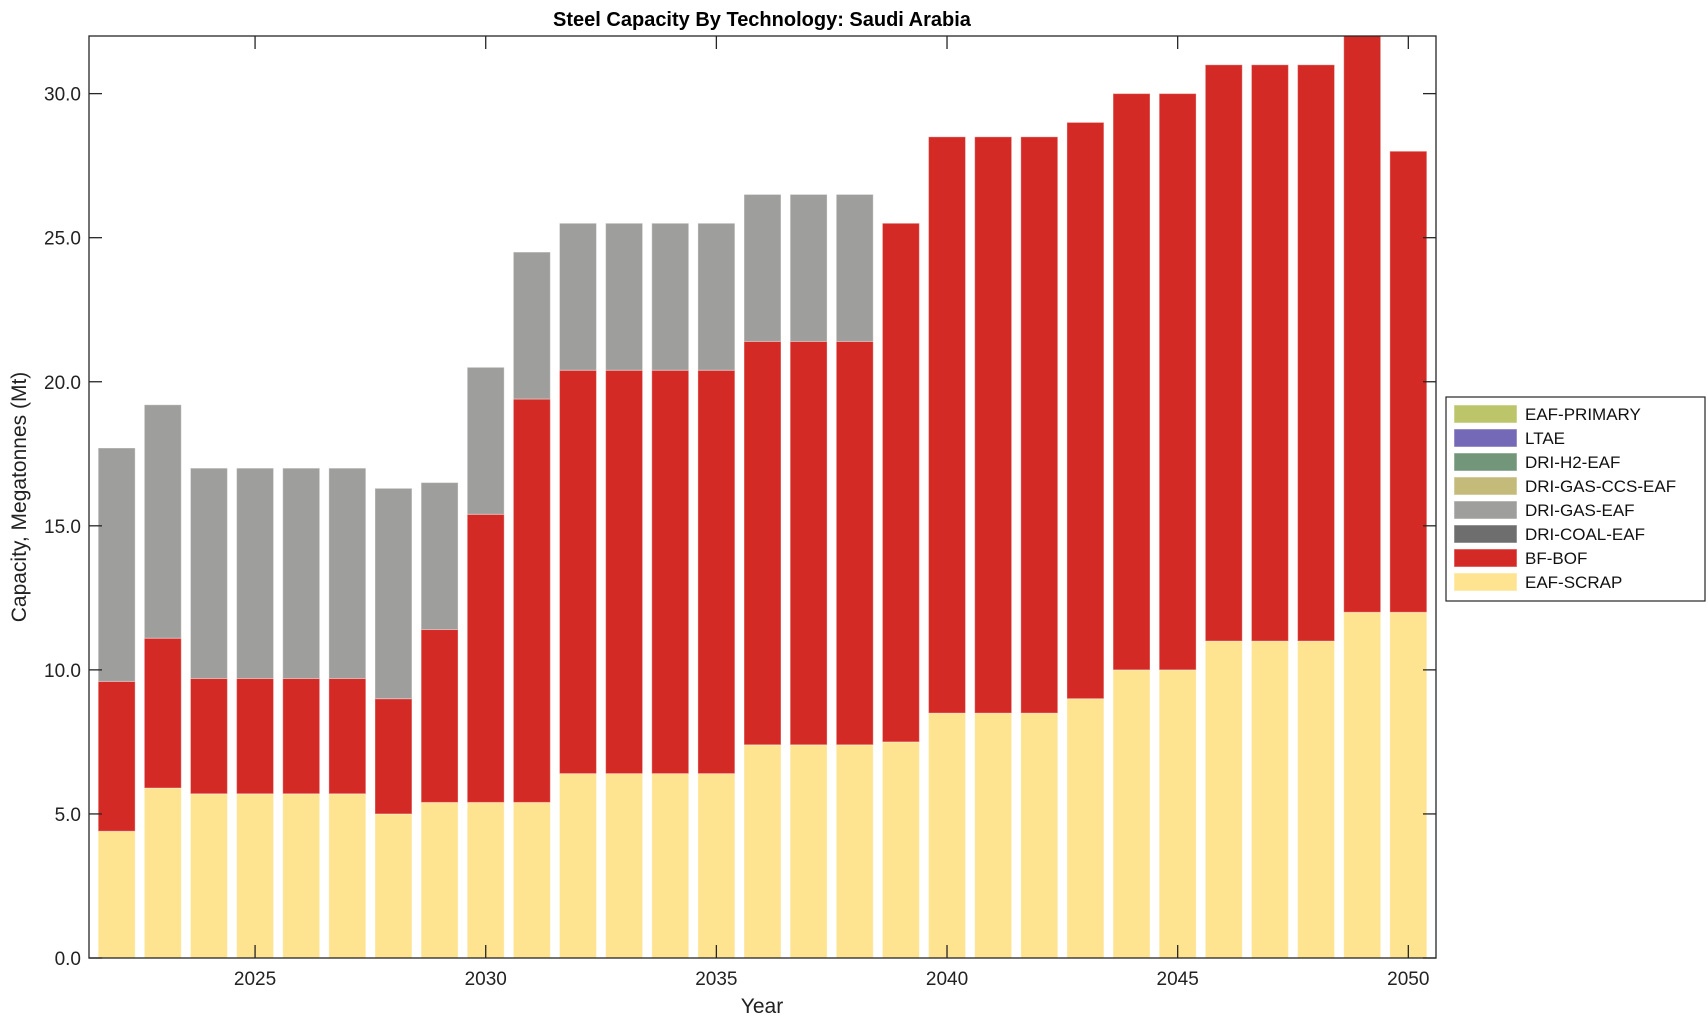  I want to click on bar-bf-bof-2033, so click(624, 572).